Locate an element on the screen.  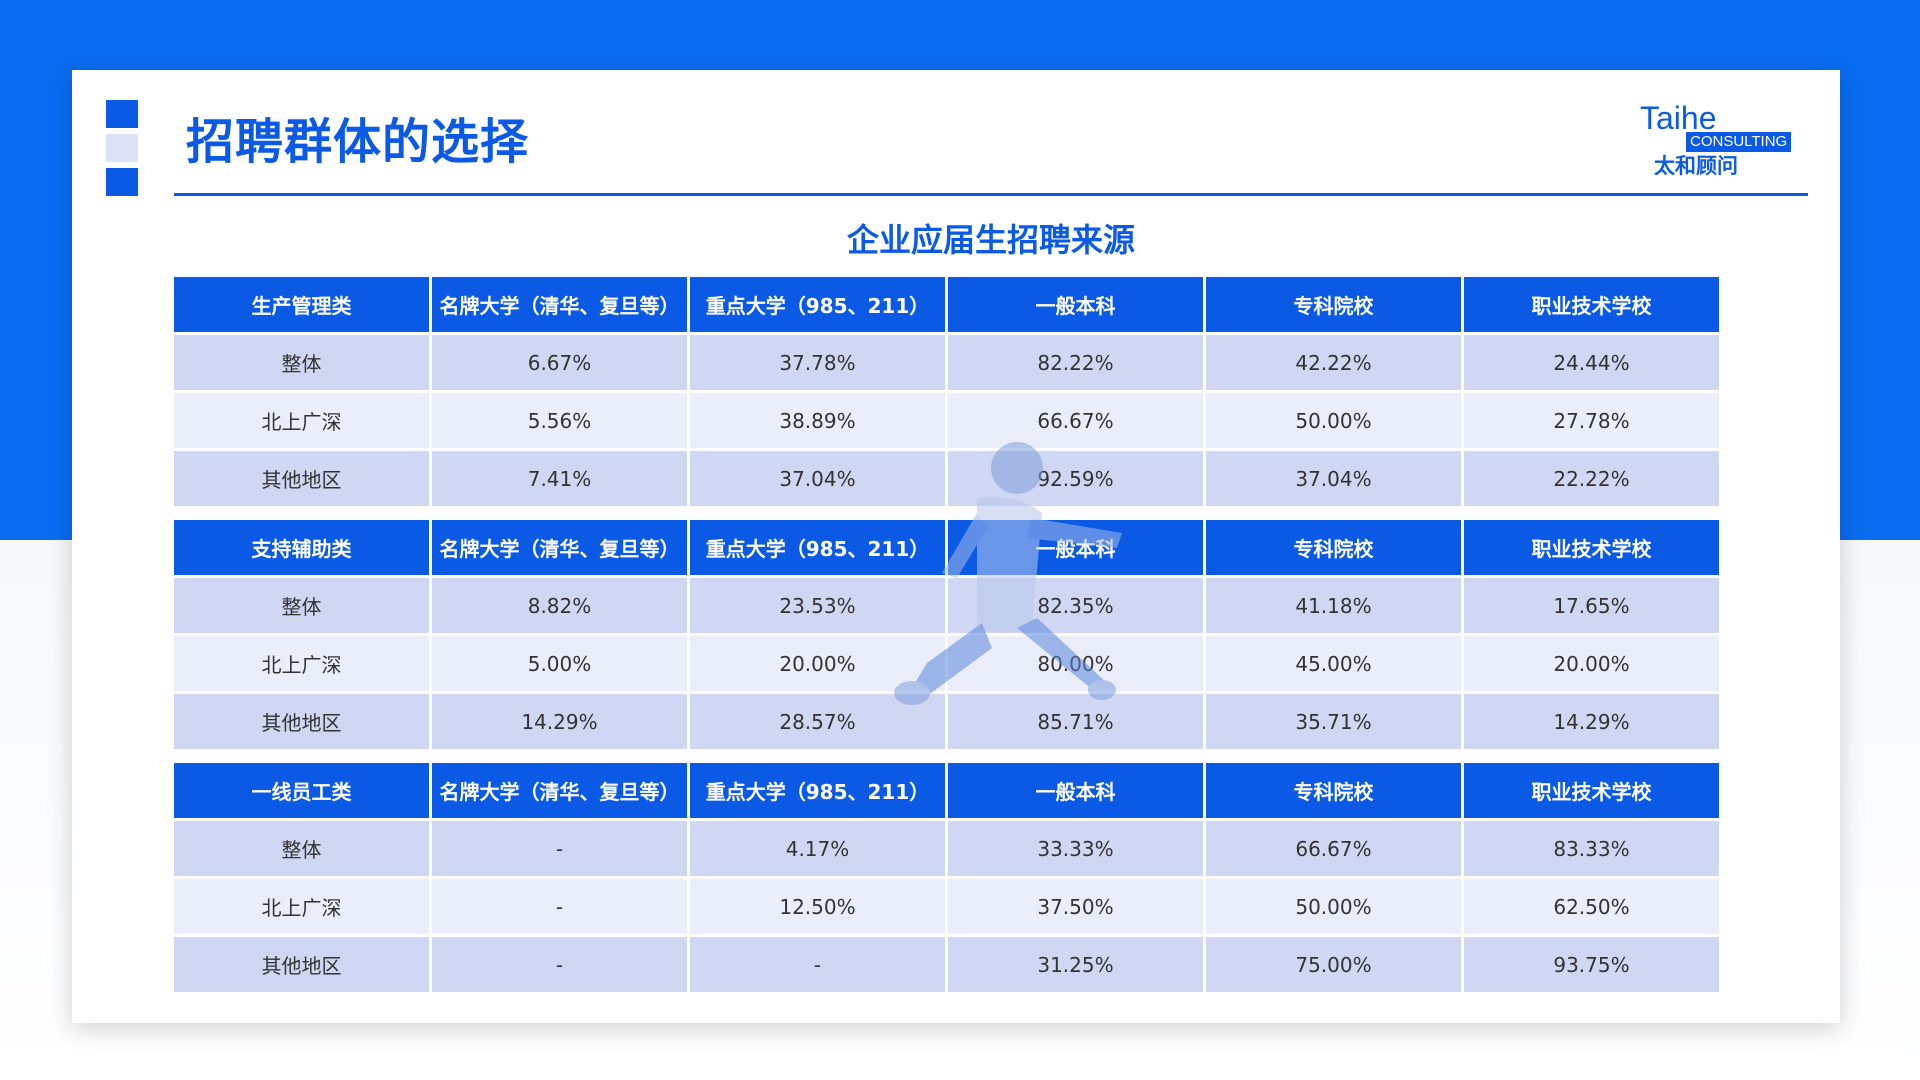
table-cell: 37.50% is located at coordinates (1075, 906).